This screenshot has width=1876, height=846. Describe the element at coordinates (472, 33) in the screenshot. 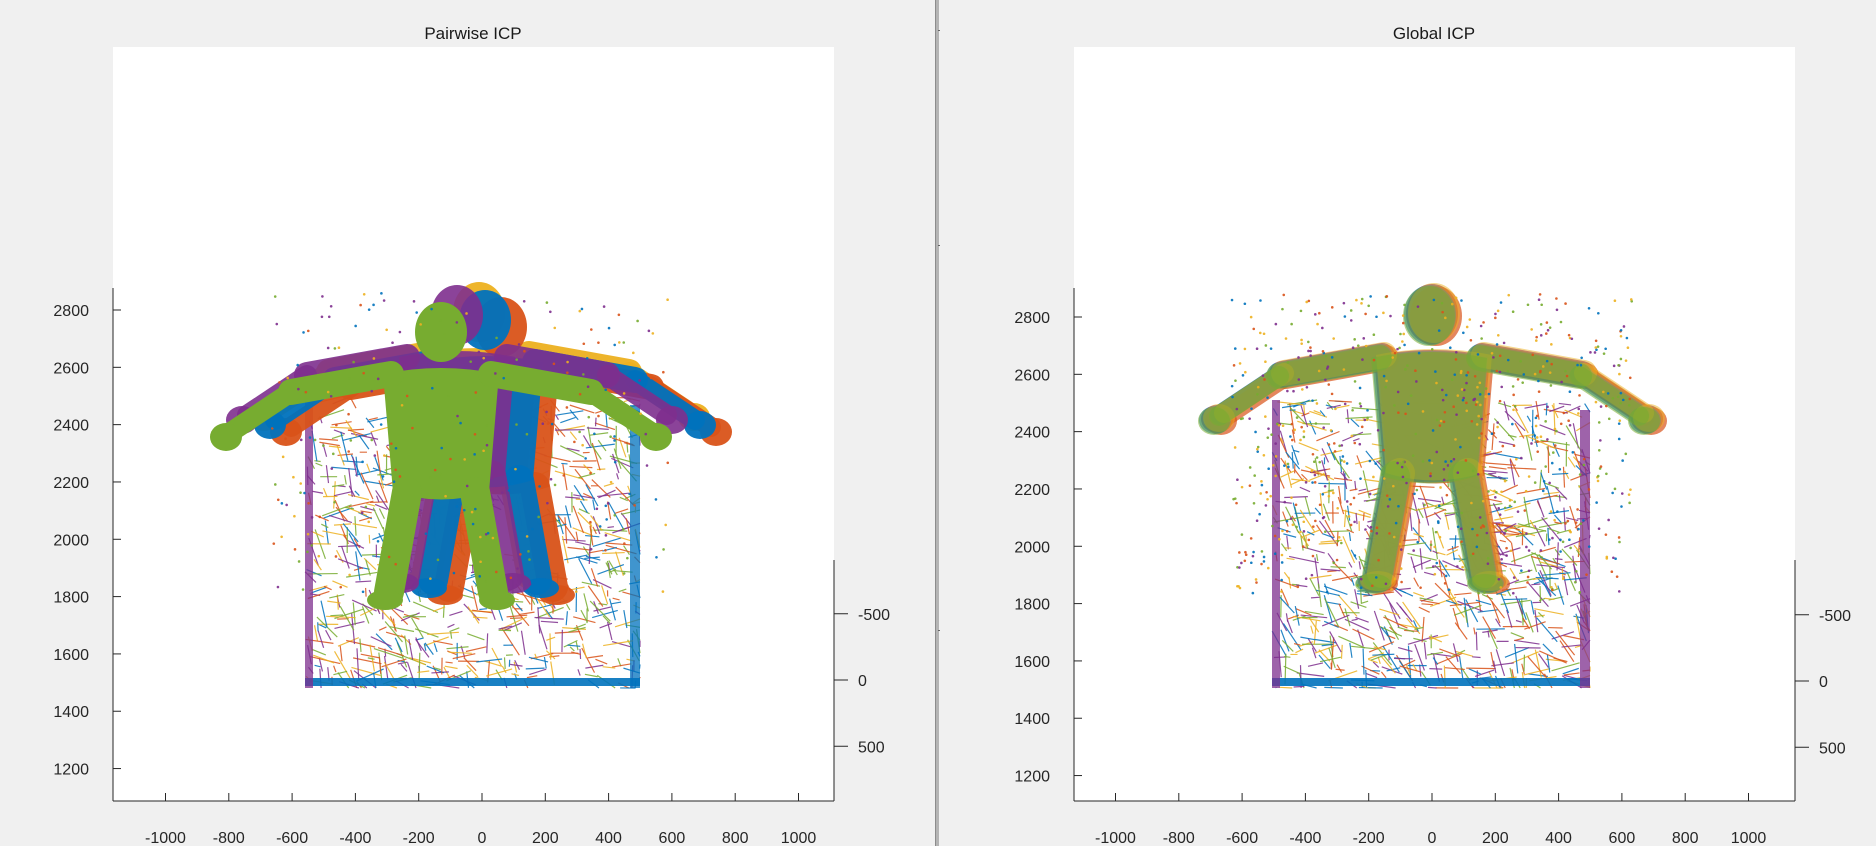

I see `chart-title: Pairwise ICP` at that location.